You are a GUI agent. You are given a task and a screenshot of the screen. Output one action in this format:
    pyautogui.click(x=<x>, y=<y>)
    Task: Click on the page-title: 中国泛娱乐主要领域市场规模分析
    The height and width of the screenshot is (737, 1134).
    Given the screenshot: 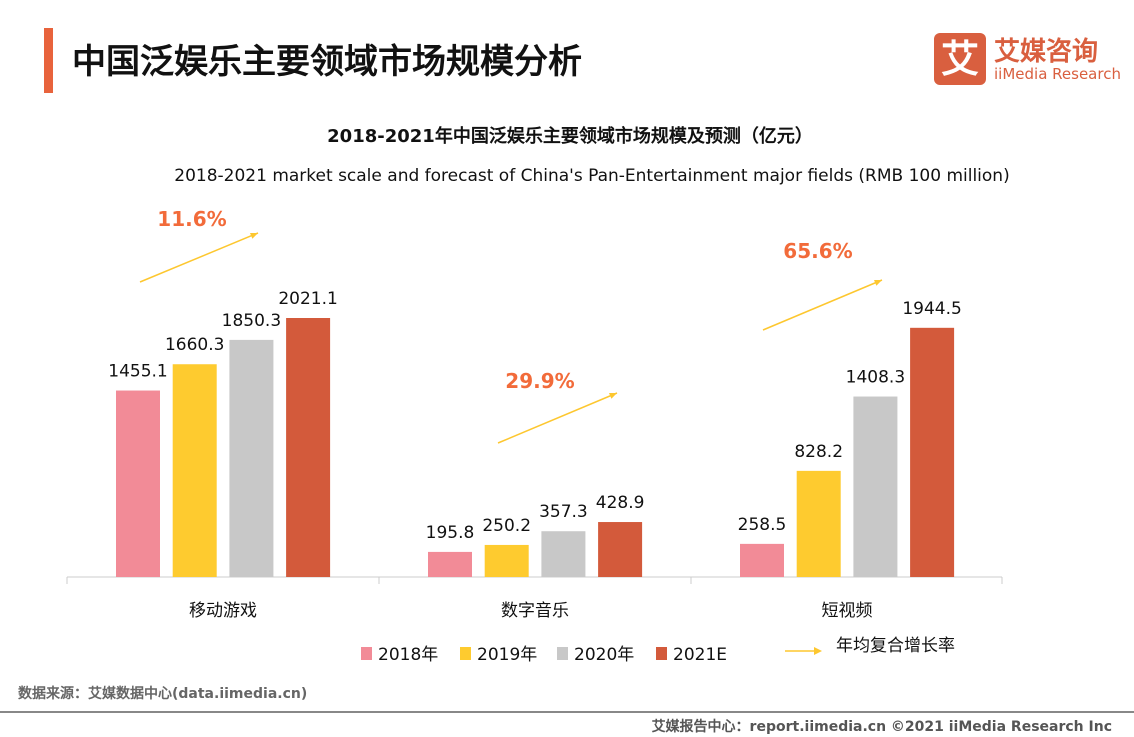 What is the action you would take?
    pyautogui.click(x=327, y=62)
    